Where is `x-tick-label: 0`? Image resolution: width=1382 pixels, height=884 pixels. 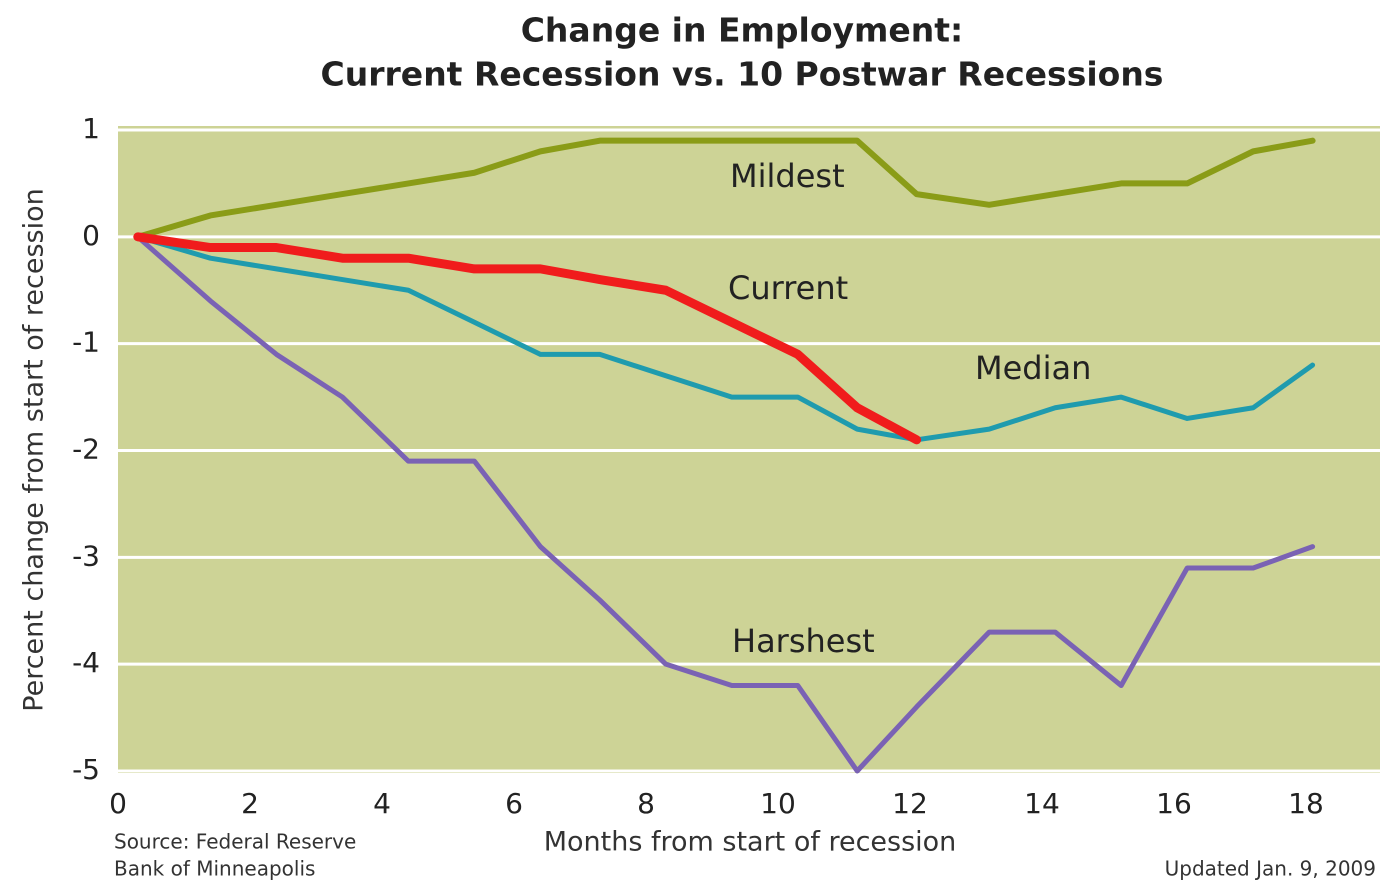
x-tick-label: 0 is located at coordinates (118, 803).